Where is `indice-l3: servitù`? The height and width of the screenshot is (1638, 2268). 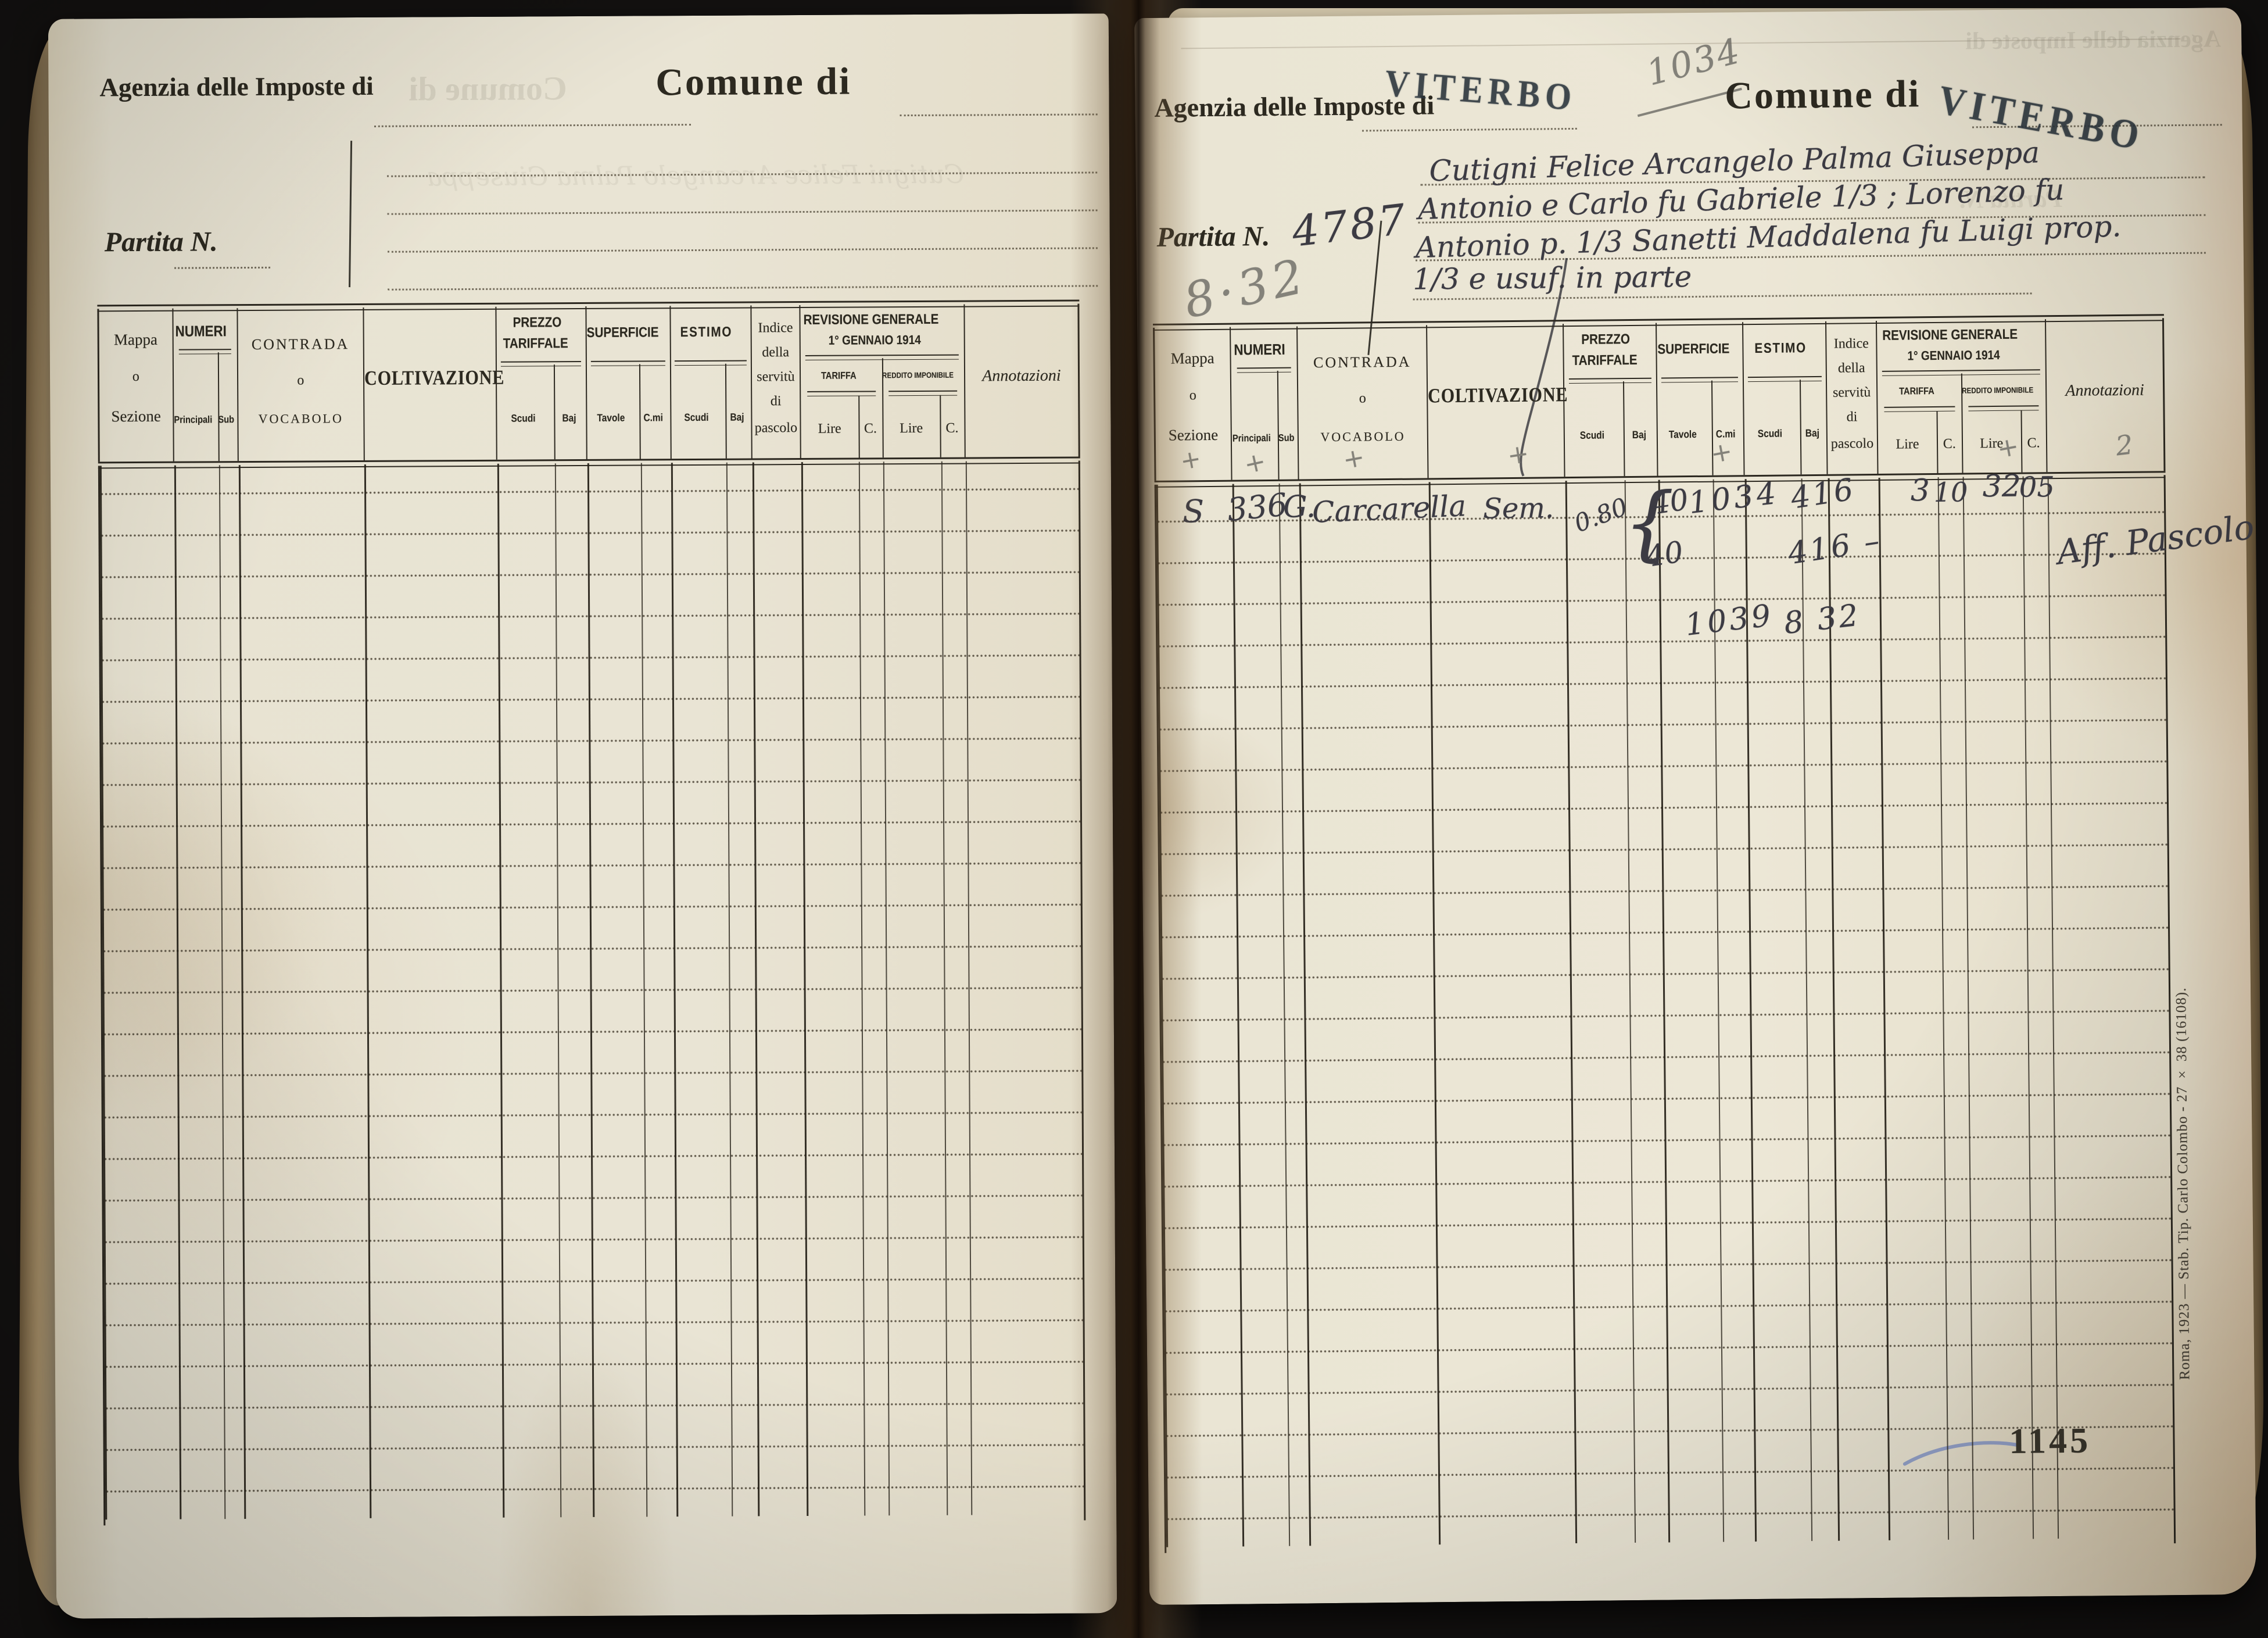 indice-l3: servitù is located at coordinates (776, 377).